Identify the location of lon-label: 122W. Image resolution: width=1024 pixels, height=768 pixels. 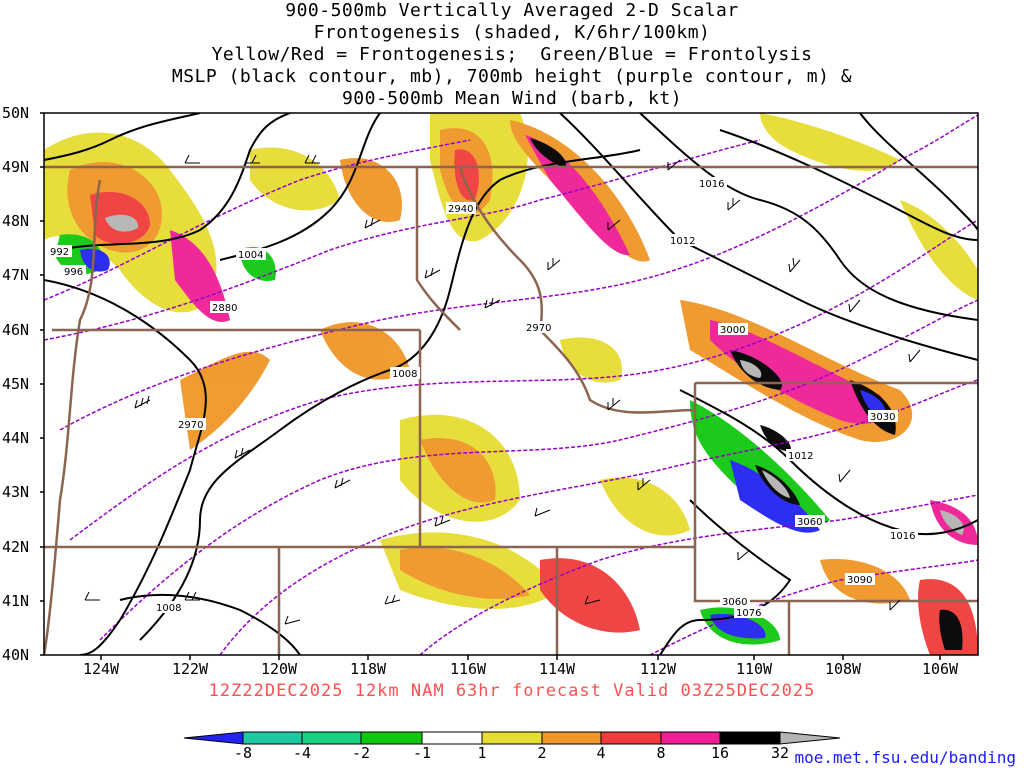
(190, 669).